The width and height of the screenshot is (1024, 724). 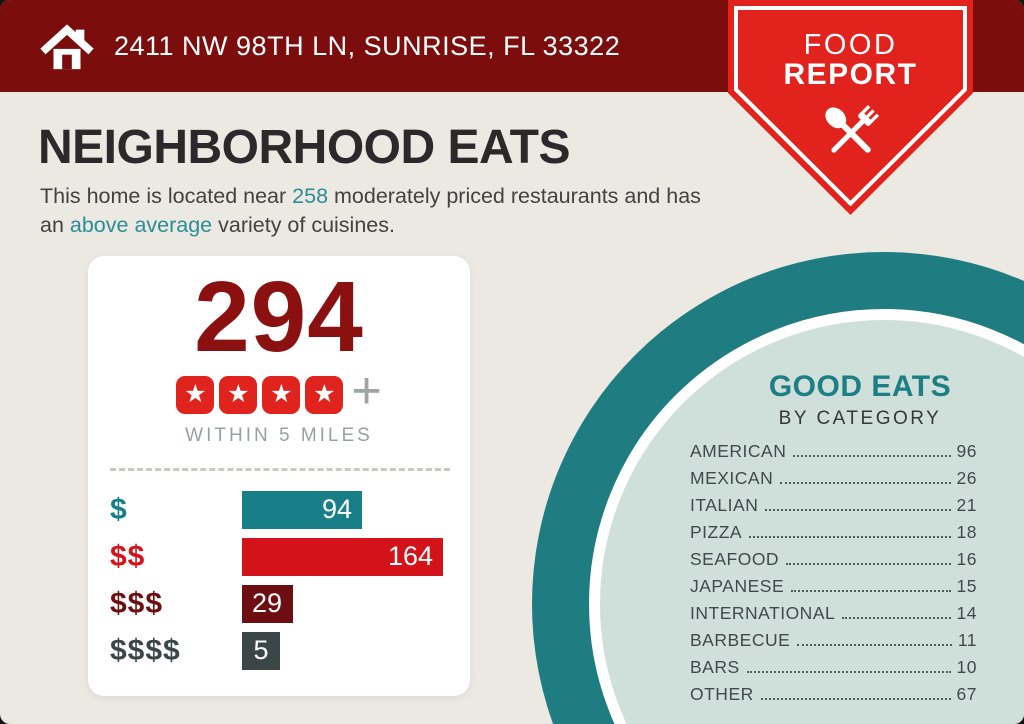 I want to click on price-tier-bar: 29, so click(x=267, y=603).